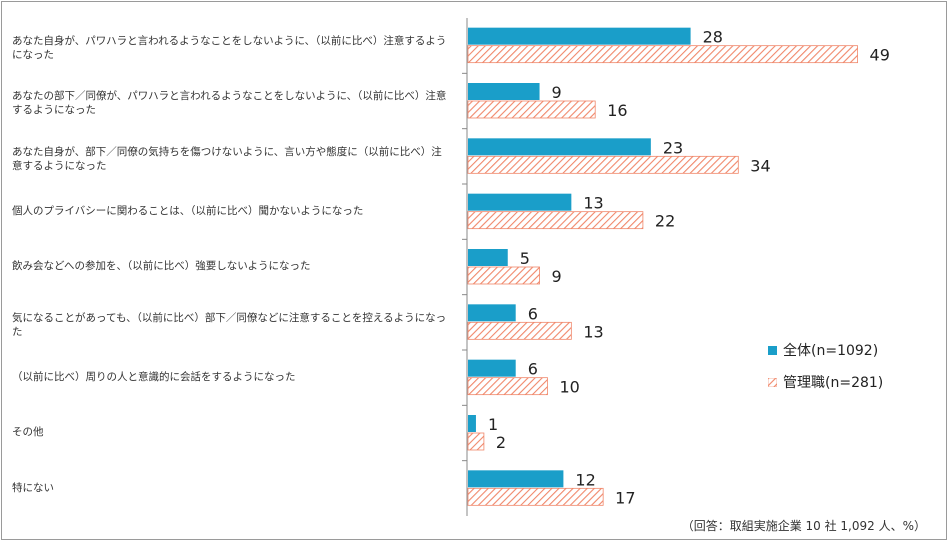 This screenshot has width=950, height=542. What do you see at coordinates (803, 526) in the screenshot?
I see `source-note: （回答：取組実施企業 10 社 1,092 人、%）` at bounding box center [803, 526].